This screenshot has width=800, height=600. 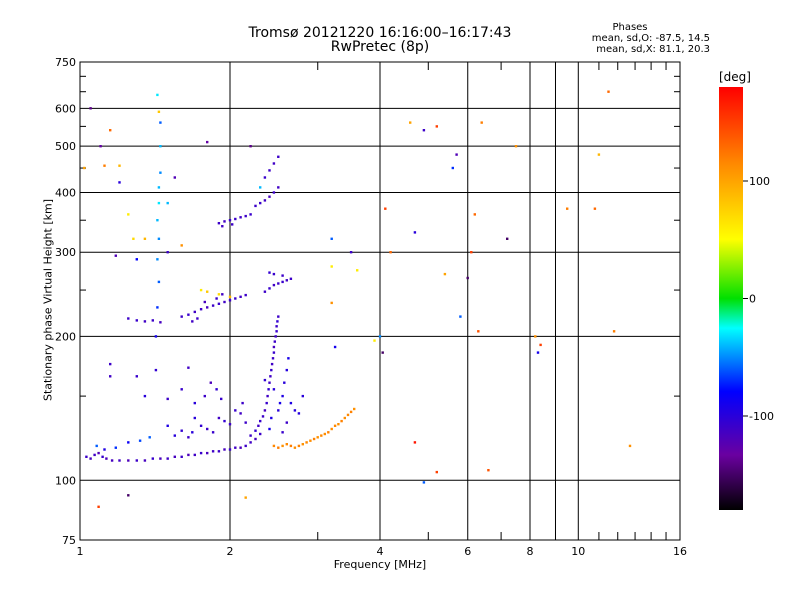 What do you see at coordinates (578, 551) in the screenshot?
I see `x-tick-label: 10` at bounding box center [578, 551].